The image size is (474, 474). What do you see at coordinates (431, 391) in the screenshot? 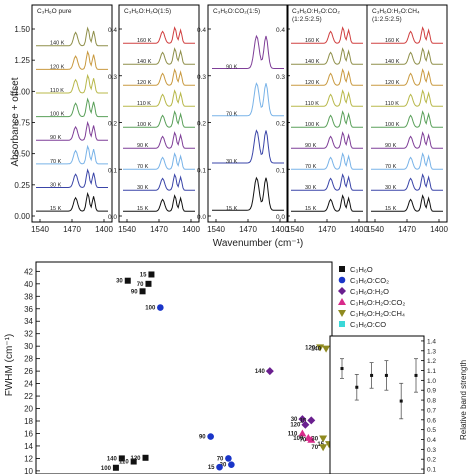
I see `y-tick-label: 0.9` at bounding box center [431, 391].